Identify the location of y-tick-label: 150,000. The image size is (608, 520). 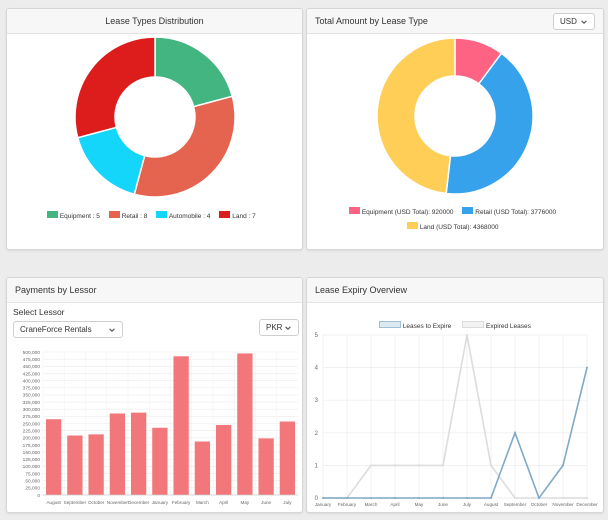
(32, 453).